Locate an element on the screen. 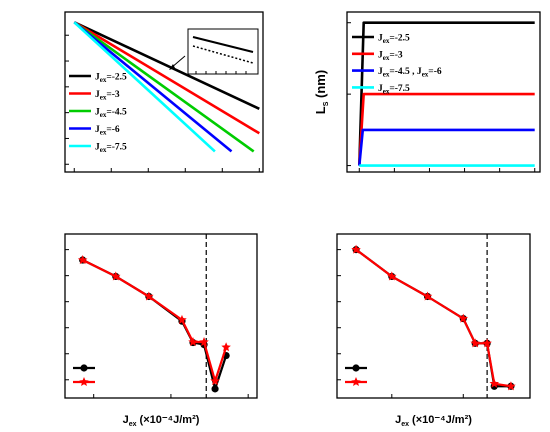  legend-entry: Jex=-4.5 , Jex=-6 is located at coordinates (410, 73).